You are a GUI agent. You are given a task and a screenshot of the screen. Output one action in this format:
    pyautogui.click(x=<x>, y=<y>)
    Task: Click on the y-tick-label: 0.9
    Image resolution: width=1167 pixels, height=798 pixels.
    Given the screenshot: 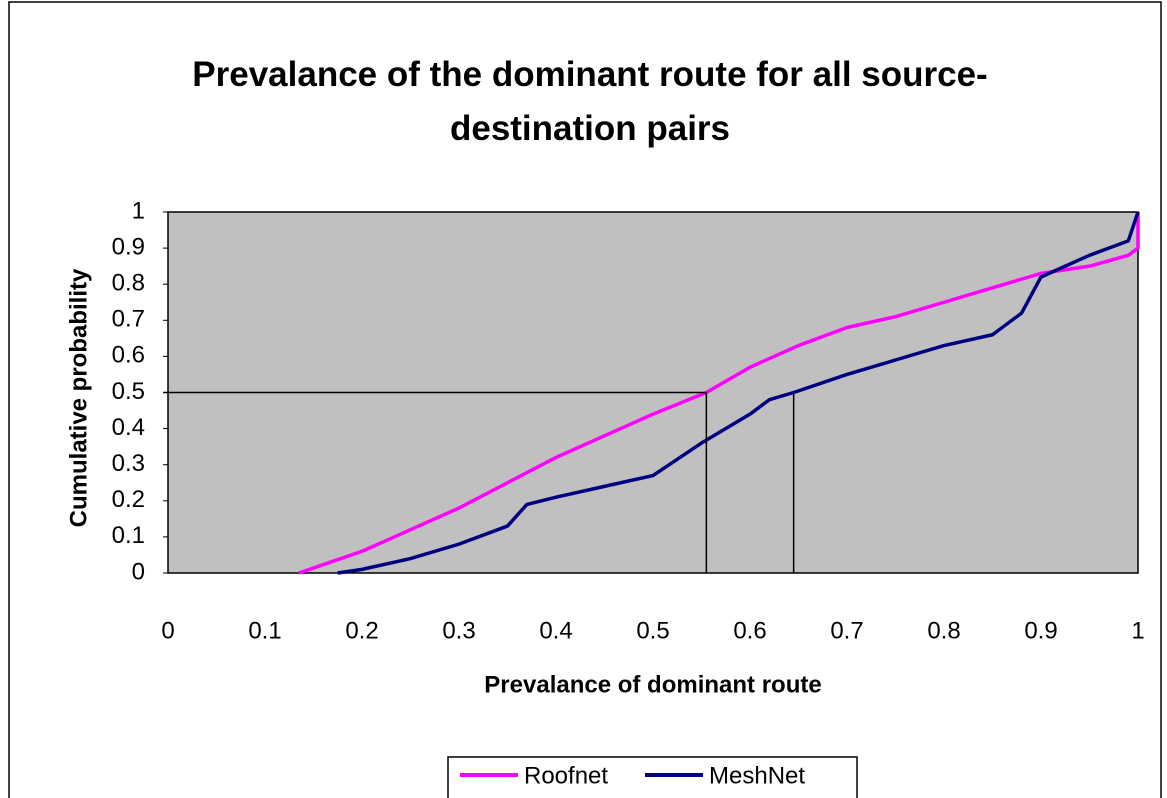 What is the action you would take?
    pyautogui.click(x=128, y=246)
    